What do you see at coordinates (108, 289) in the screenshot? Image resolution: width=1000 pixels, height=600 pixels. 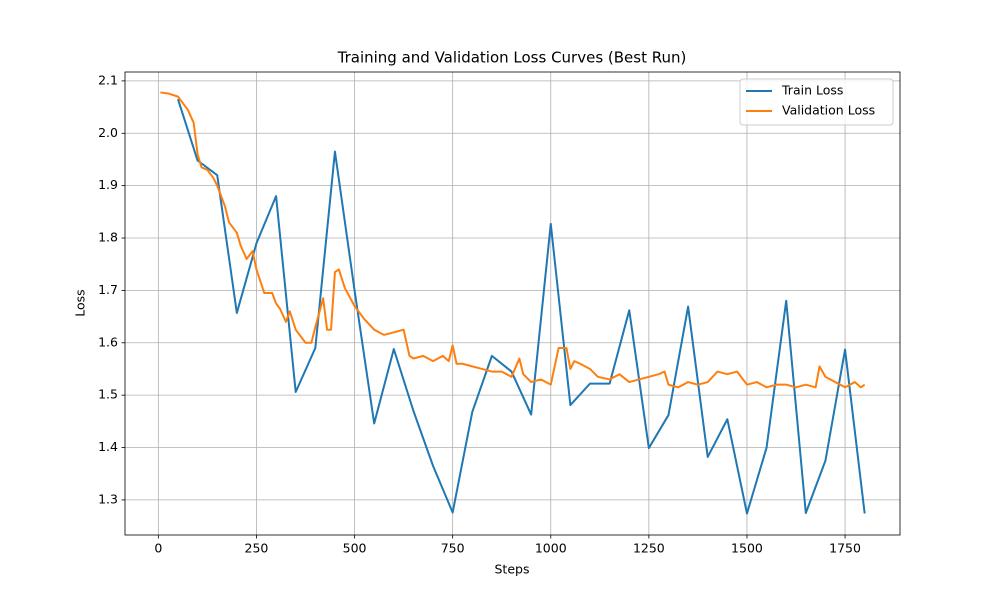 I see `y-tick-label: 1.7` at bounding box center [108, 289].